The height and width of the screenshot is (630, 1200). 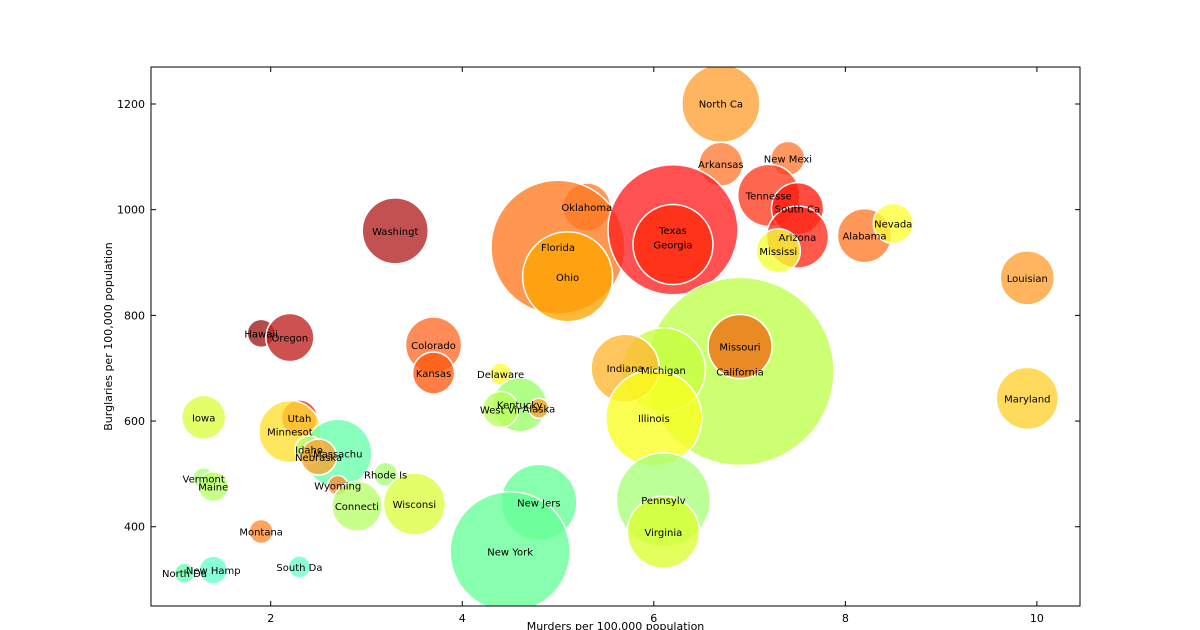 I want to click on bubble-label: Massachu, so click(x=337, y=454).